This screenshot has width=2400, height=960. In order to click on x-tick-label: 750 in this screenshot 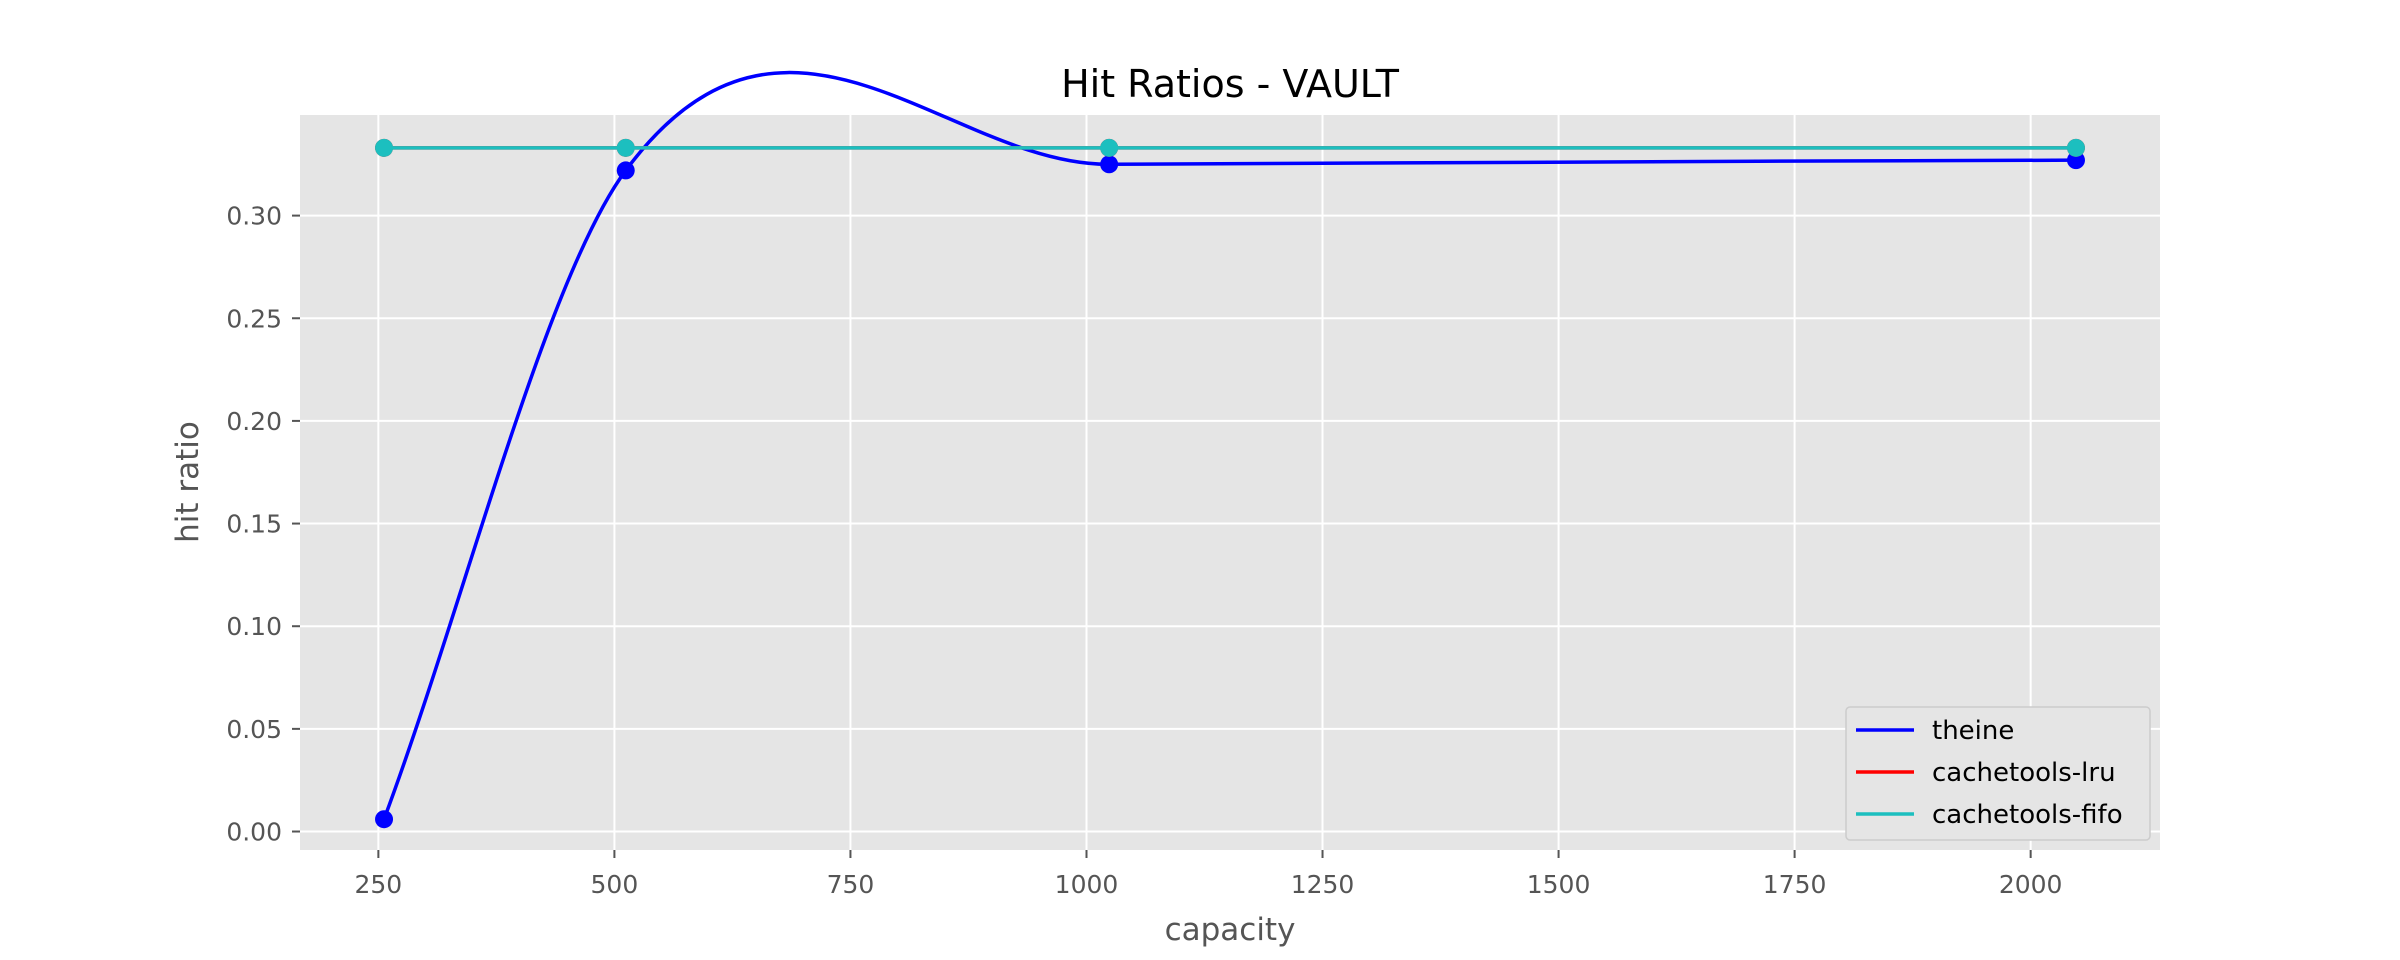, I will do `click(851, 884)`.